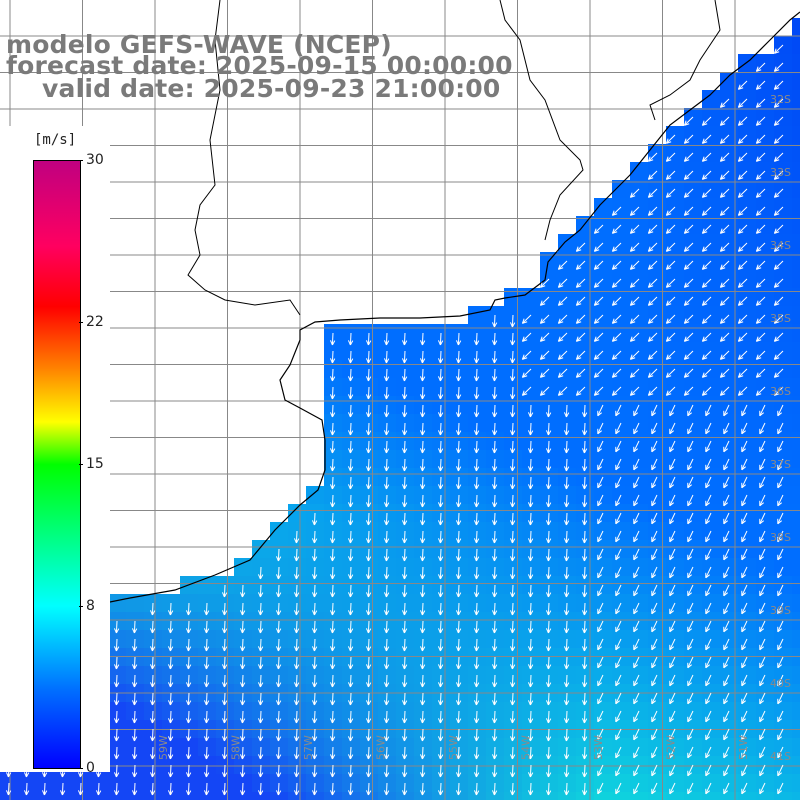 The width and height of the screenshot is (800, 800). What do you see at coordinates (780, 756) in the screenshot?
I see `latitude-label: 41S` at bounding box center [780, 756].